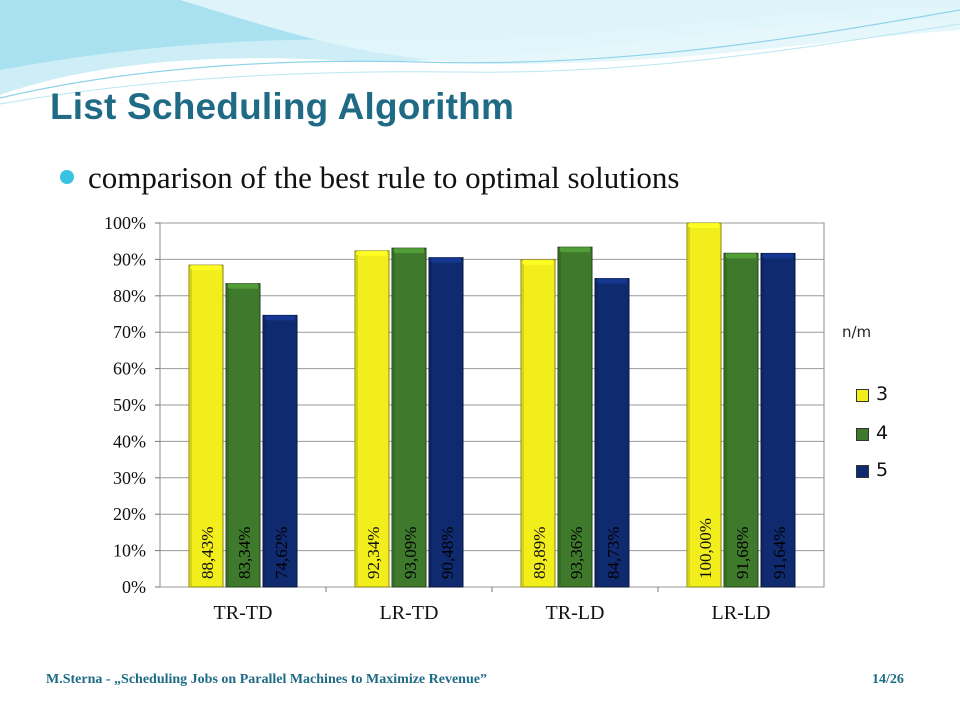 Image resolution: width=960 pixels, height=720 pixels. What do you see at coordinates (129, 551) in the screenshot?
I see `y-tick-label: 10%` at bounding box center [129, 551].